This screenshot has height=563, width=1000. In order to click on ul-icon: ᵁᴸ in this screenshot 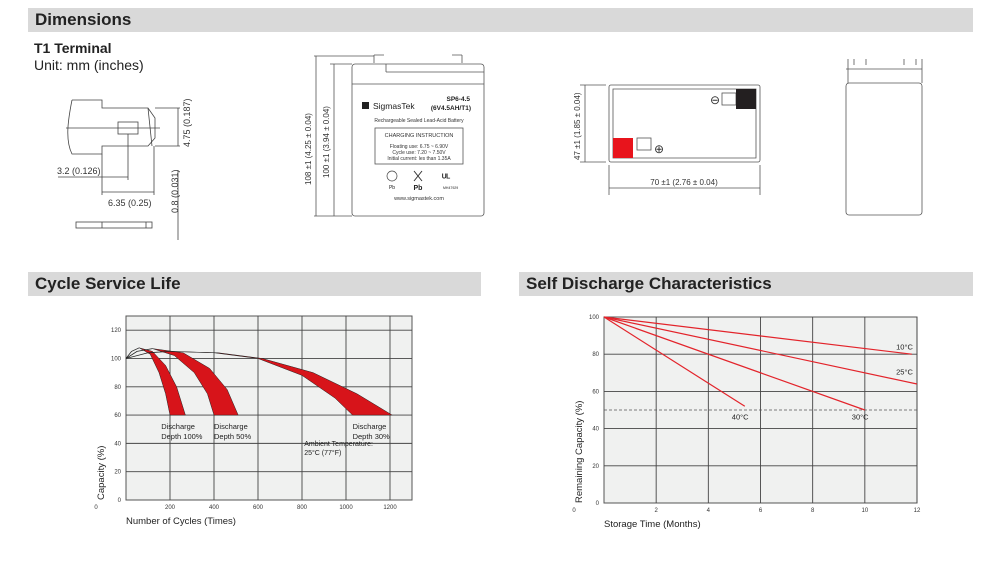, I will do `click(446, 178)`.